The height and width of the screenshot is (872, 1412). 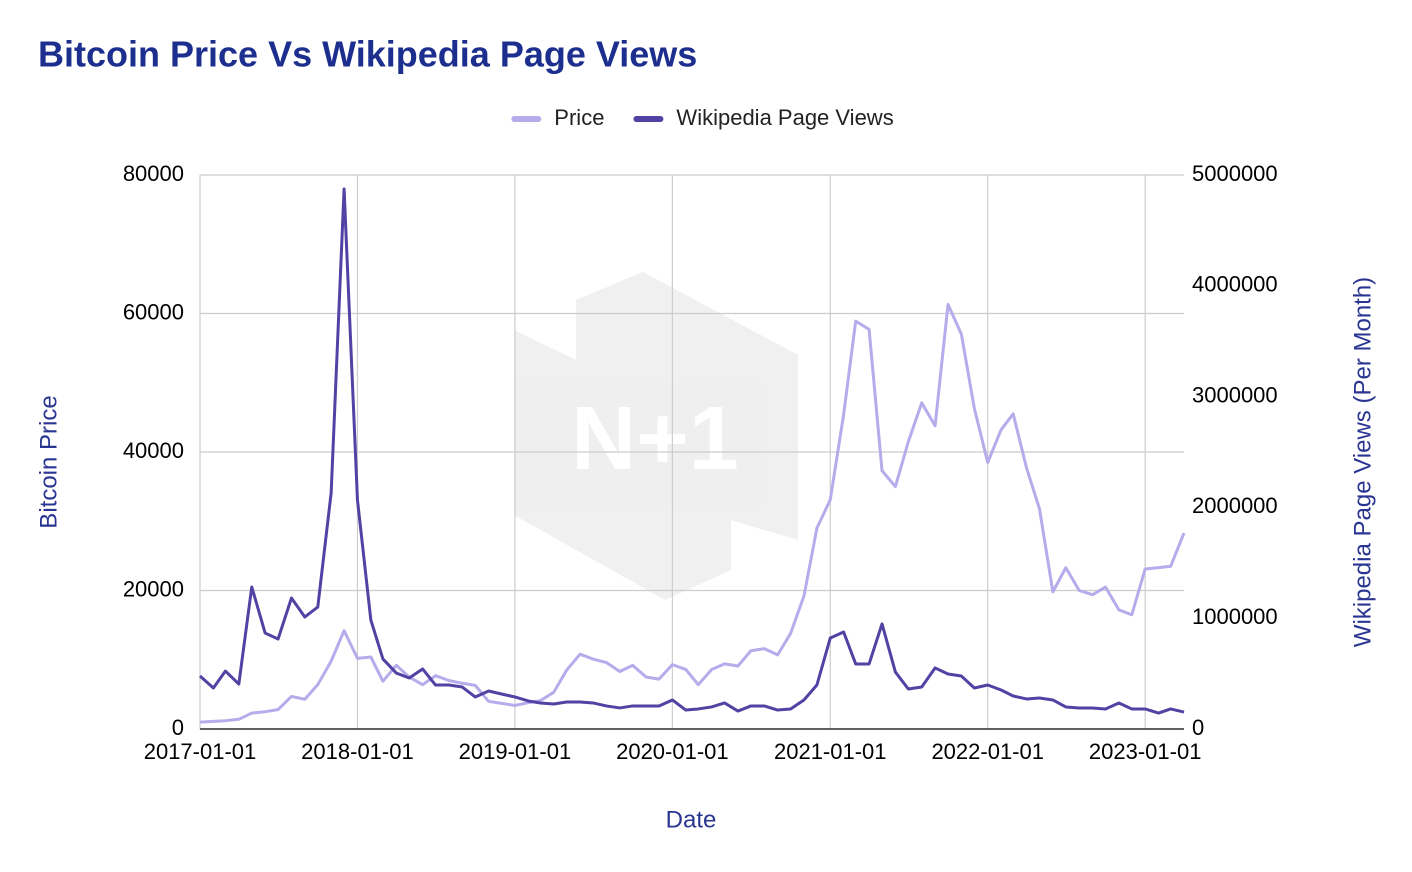 What do you see at coordinates (1198, 727) in the screenshot?
I see `y2-tick-label: 0` at bounding box center [1198, 727].